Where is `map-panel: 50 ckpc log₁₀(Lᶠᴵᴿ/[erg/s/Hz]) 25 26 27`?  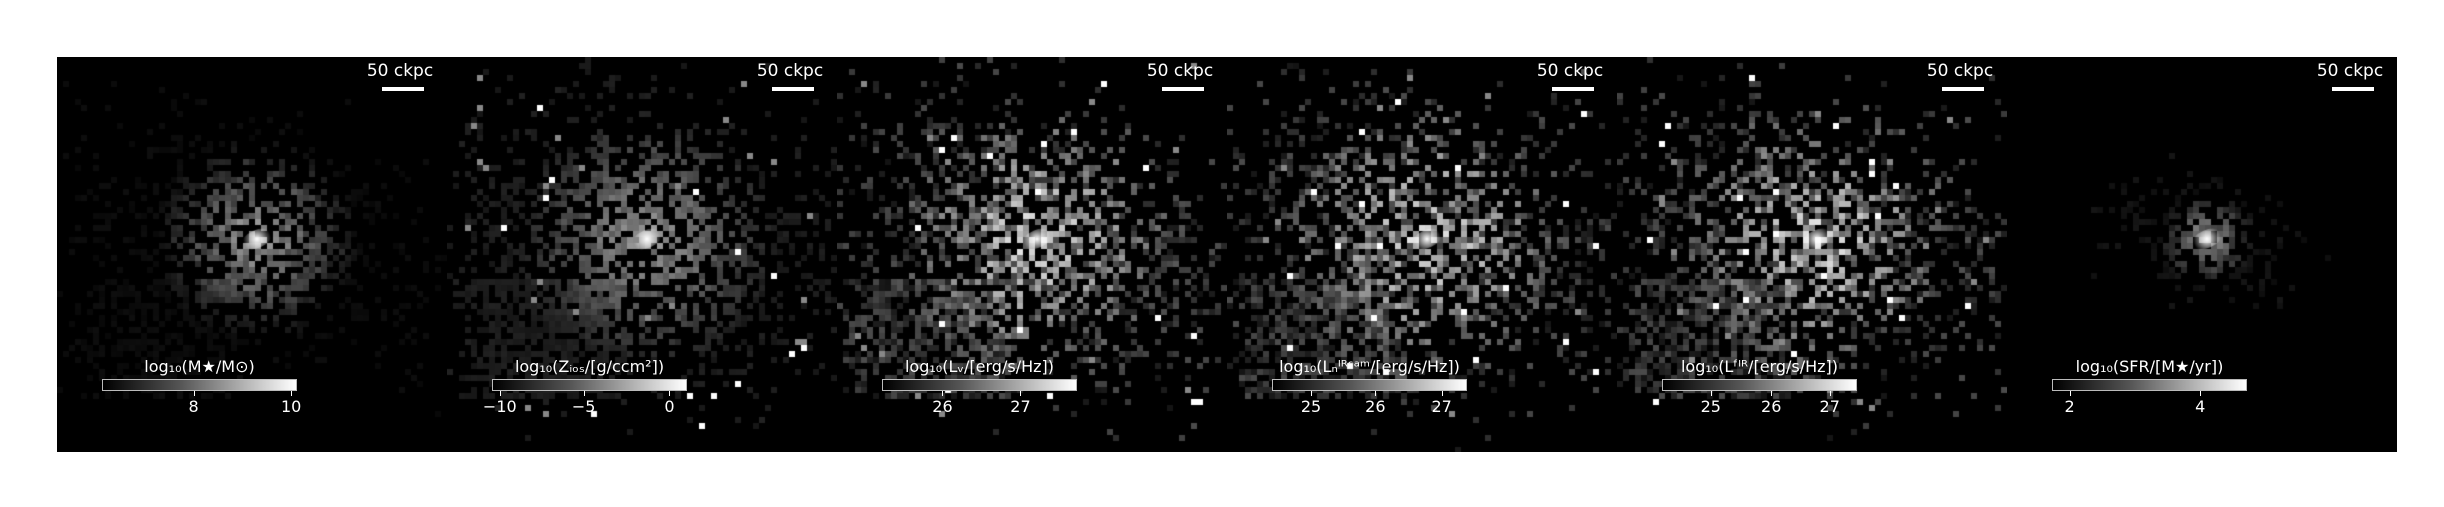
map-panel: 50 ckpc log₁₀(Lᶠᴵᴿ/[erg/s/Hz]) 25 26 27 is located at coordinates (1812, 254).